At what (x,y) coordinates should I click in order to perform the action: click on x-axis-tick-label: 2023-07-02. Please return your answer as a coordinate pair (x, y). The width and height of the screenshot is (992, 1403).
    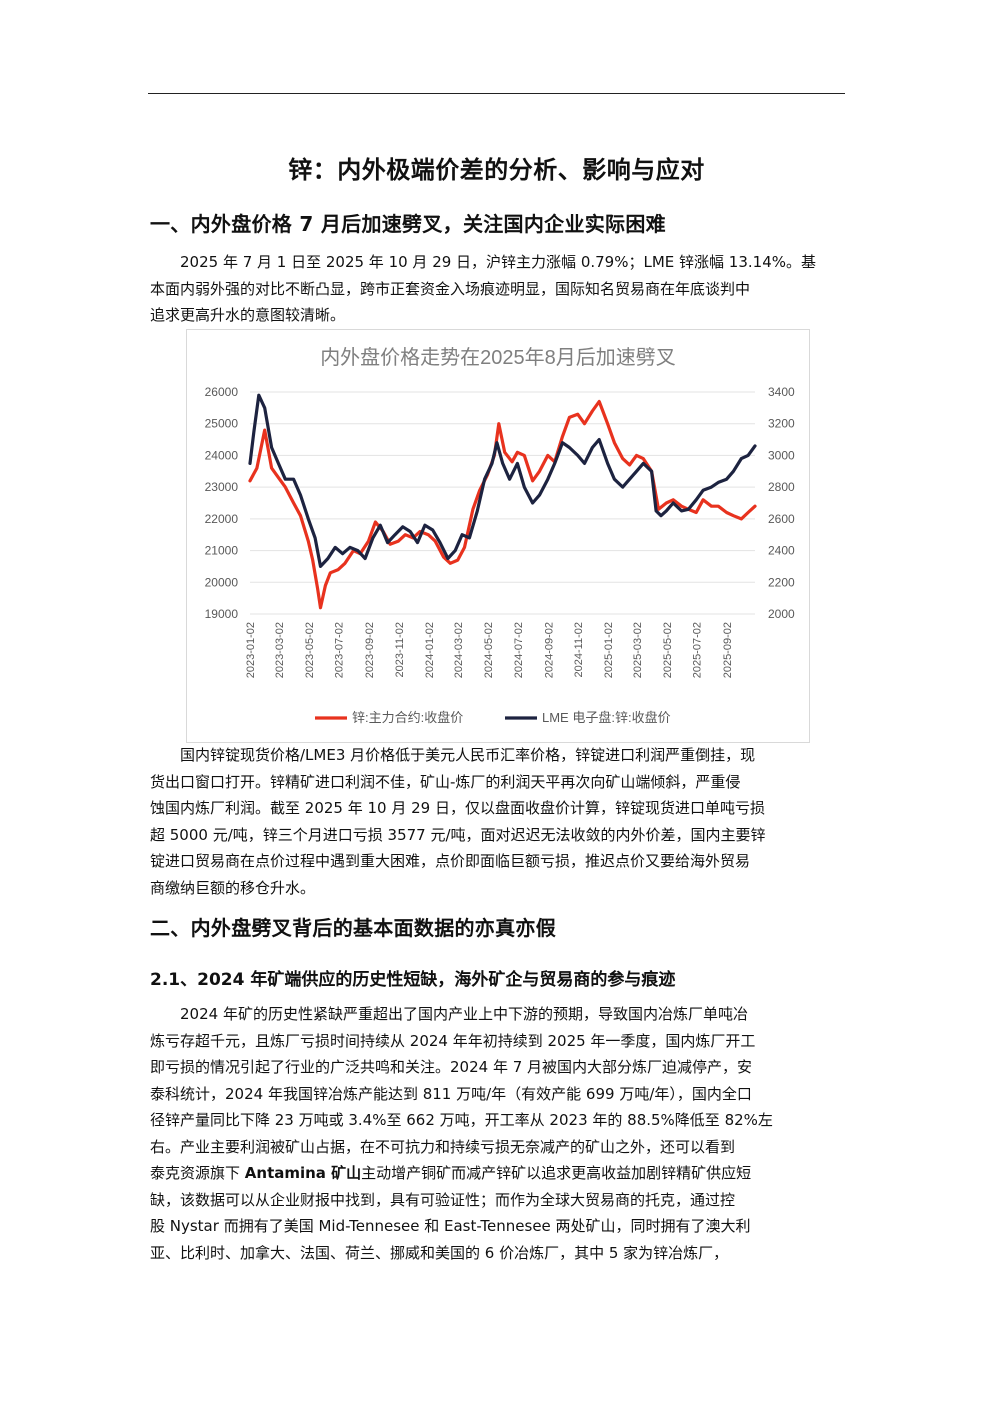
    Looking at the image, I should click on (340, 650).